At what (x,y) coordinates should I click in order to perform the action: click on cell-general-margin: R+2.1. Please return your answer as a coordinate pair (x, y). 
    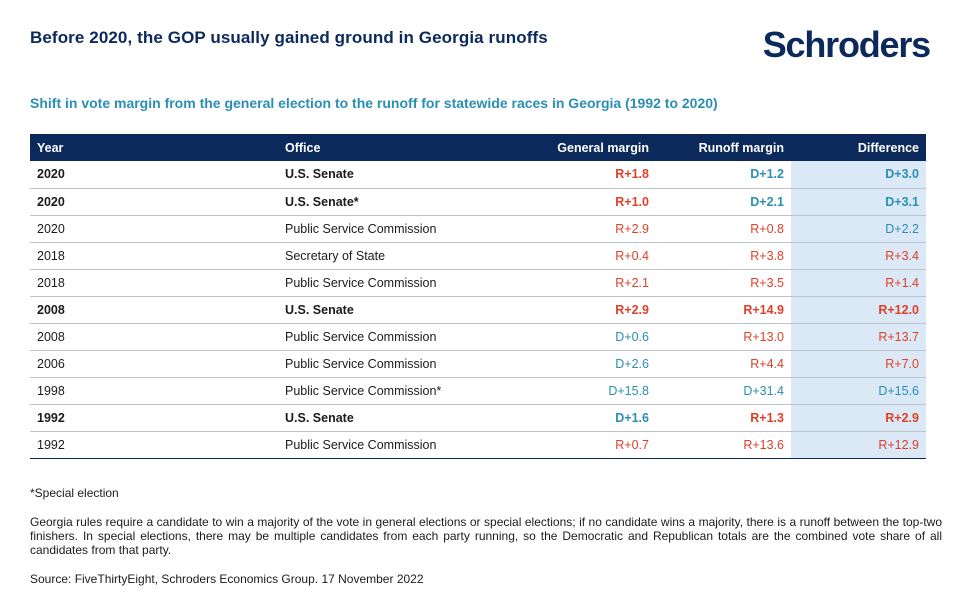
    Looking at the image, I should click on (587, 283).